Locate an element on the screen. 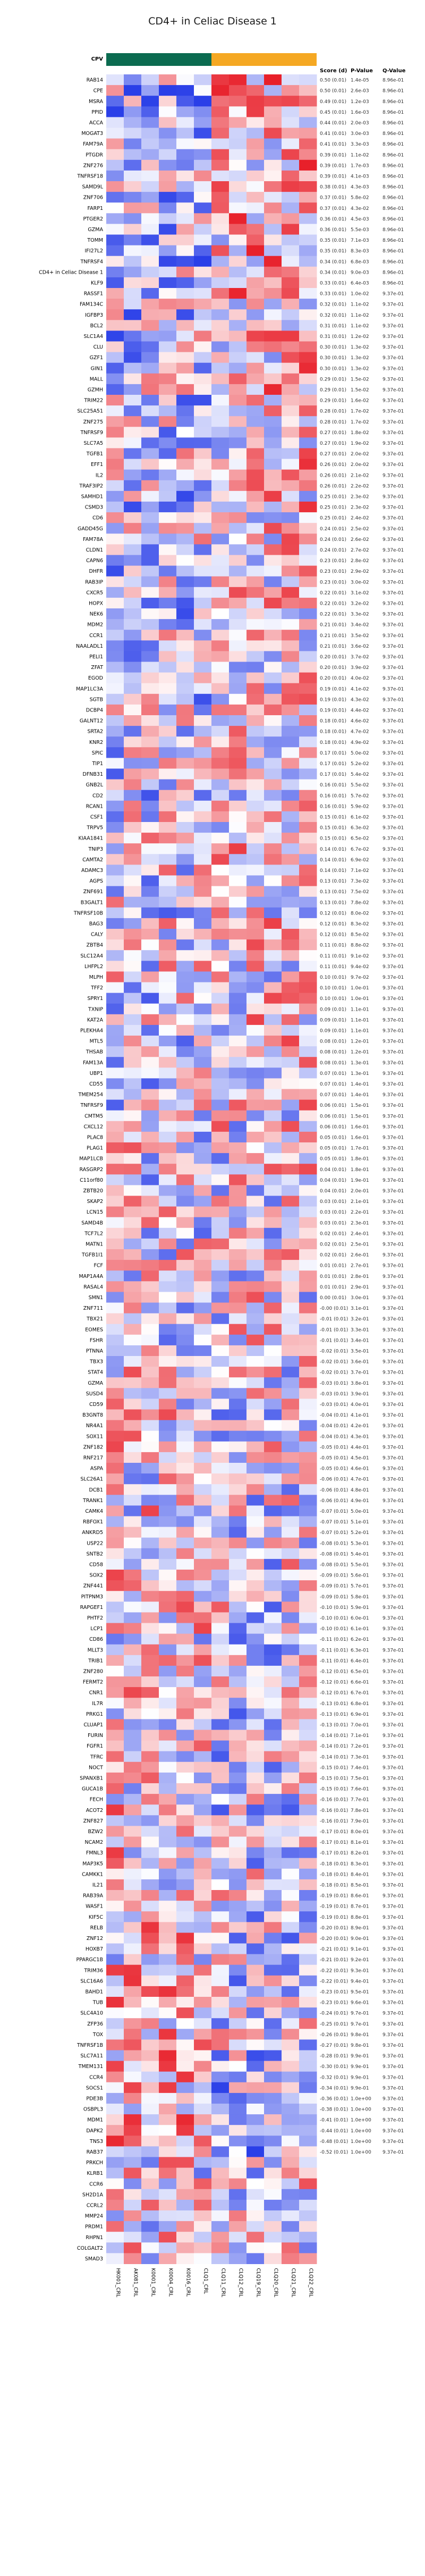 Image resolution: width=425 pixels, height=2576 pixels. stat-value: 4.1e-01 is located at coordinates (360, 1415).